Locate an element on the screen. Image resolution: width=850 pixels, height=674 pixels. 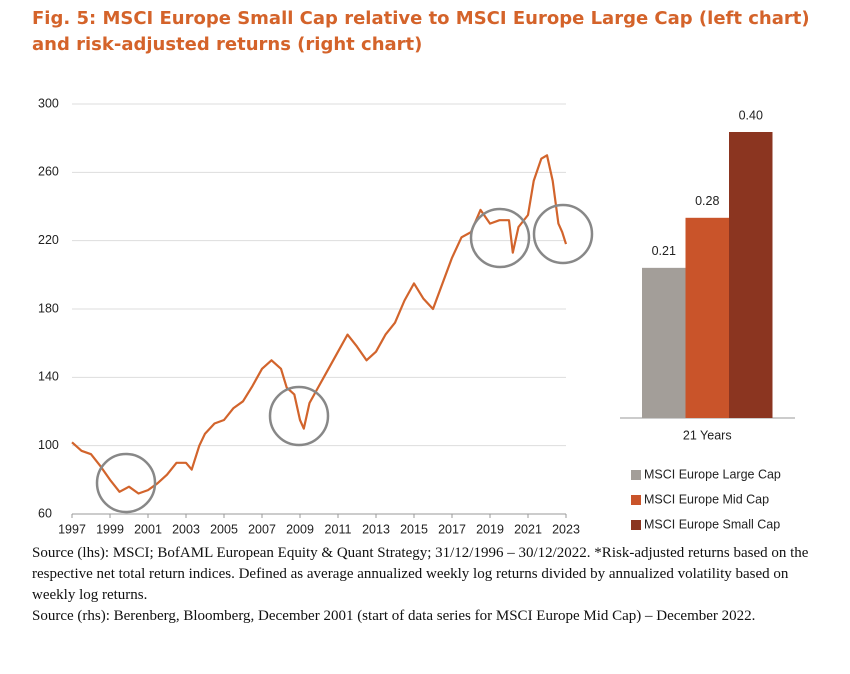
x-tick-label: 2023 is located at coordinates (566, 529).